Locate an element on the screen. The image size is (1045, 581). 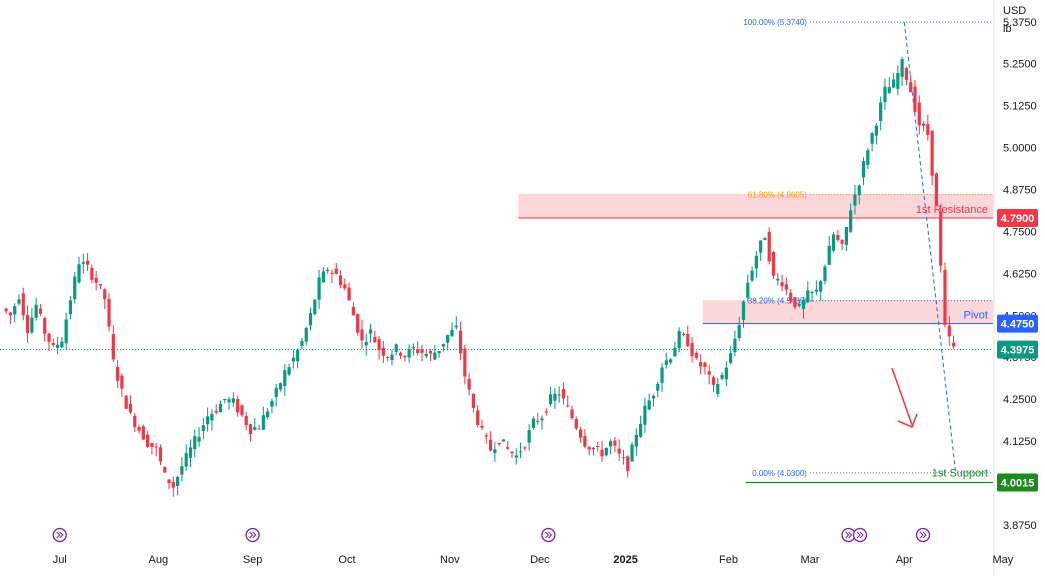
price-tag-resistance is located at coordinates (1017, 218).